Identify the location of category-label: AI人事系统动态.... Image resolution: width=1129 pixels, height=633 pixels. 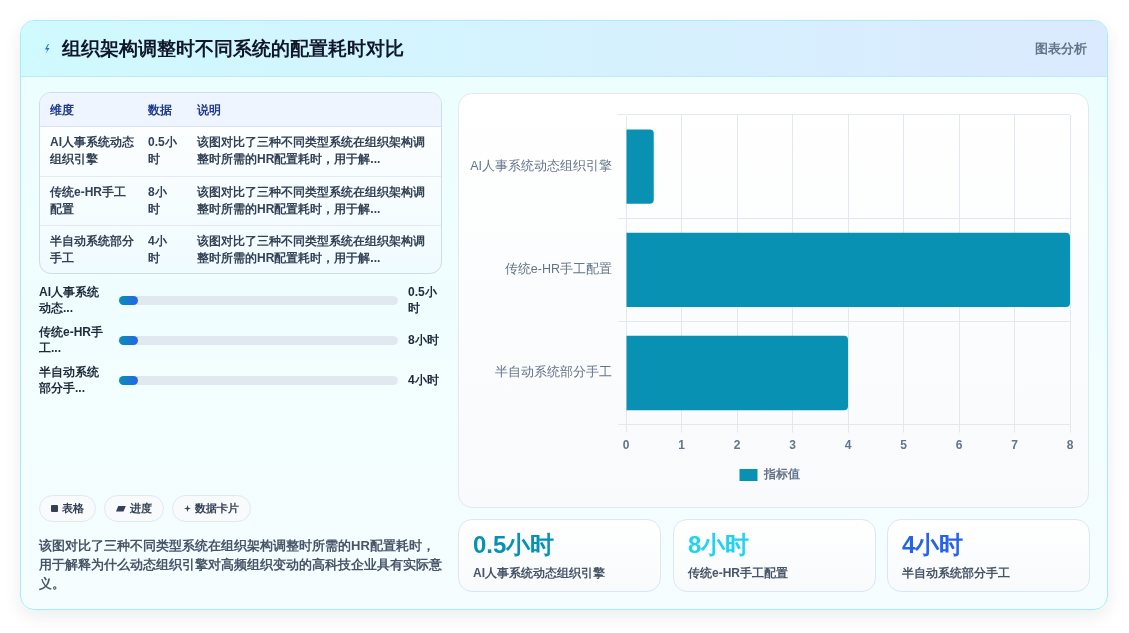
(69, 300).